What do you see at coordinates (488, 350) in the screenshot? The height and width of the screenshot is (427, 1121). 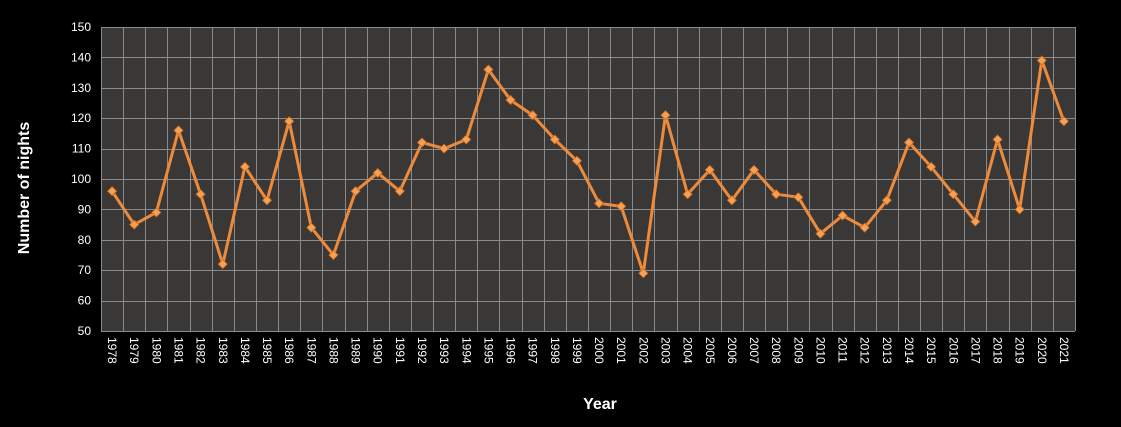 I see `x-tick-label: 1995` at bounding box center [488, 350].